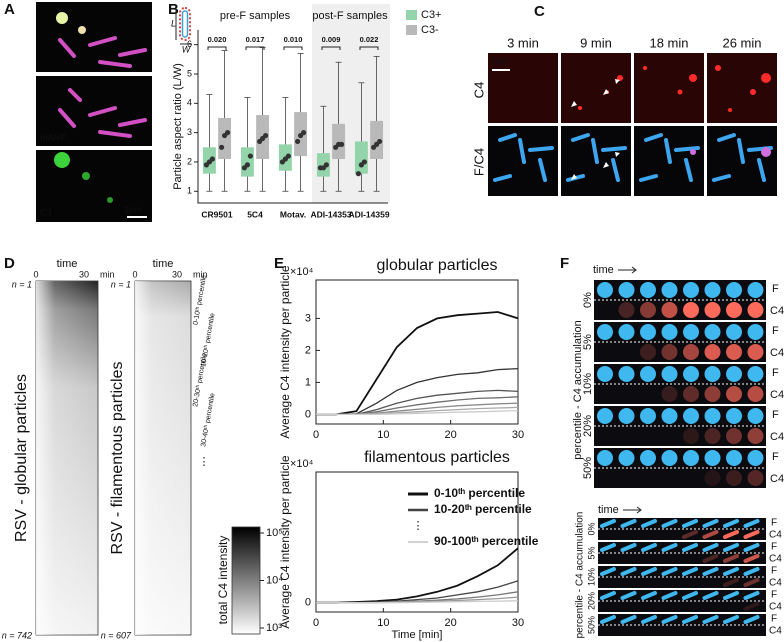  I want to click on y-tick-label: 2, so click(189, 161).